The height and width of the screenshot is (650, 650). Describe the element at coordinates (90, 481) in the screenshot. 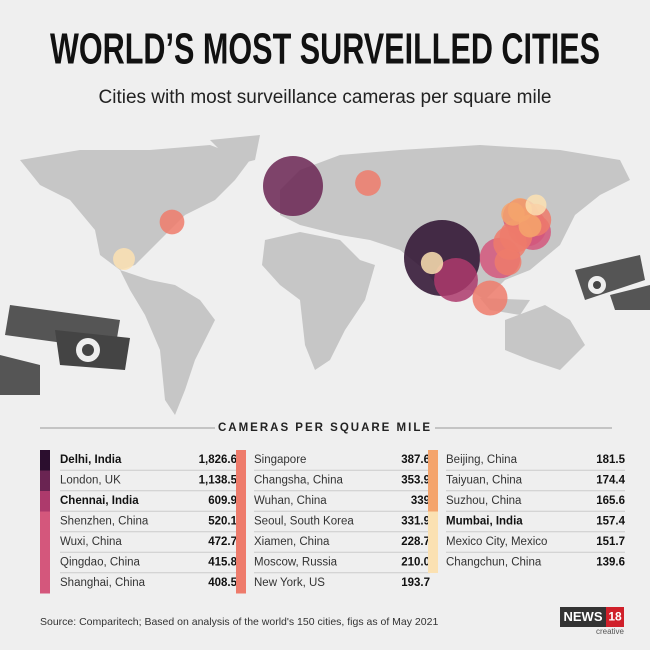

I see `city-name: London, UK` at that location.